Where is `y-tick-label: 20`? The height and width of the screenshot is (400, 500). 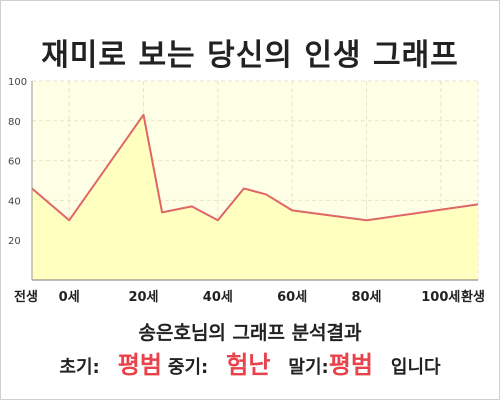
y-tick-label: 20 is located at coordinates (14, 241).